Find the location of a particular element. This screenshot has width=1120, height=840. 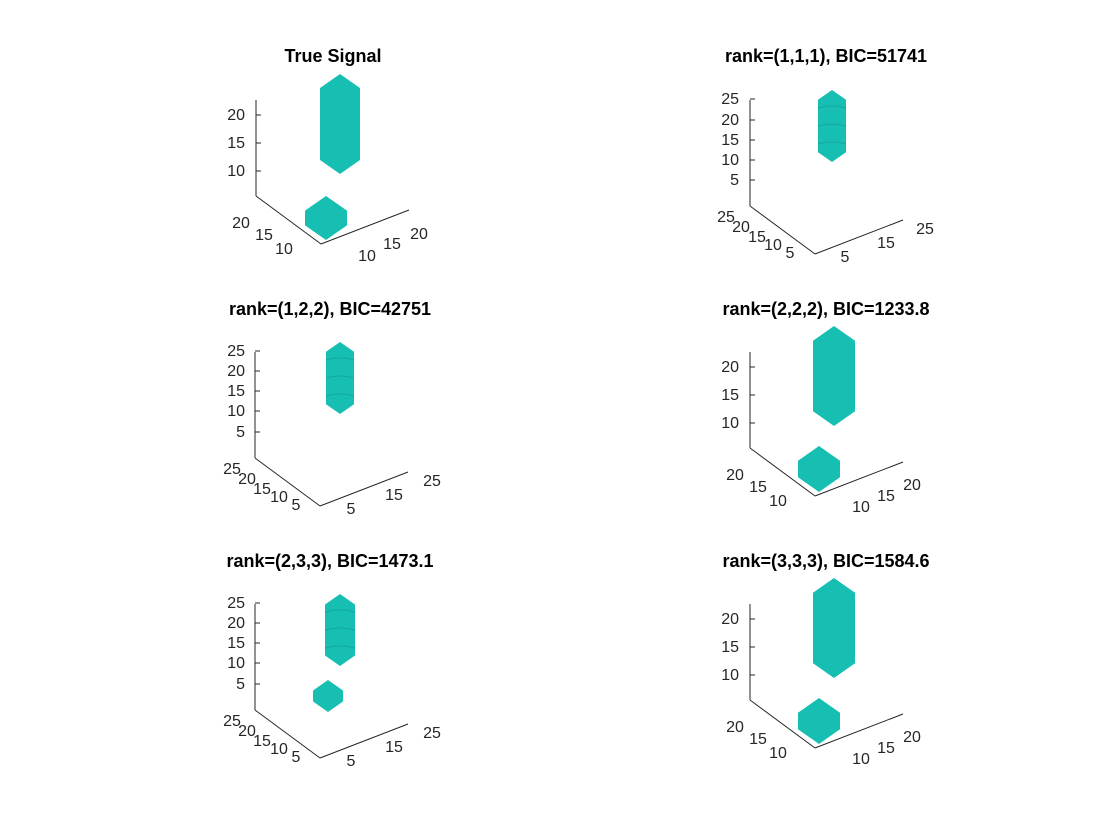

panel-title: rank=(1,1,1), BIC=51741 is located at coordinates (826, 56).